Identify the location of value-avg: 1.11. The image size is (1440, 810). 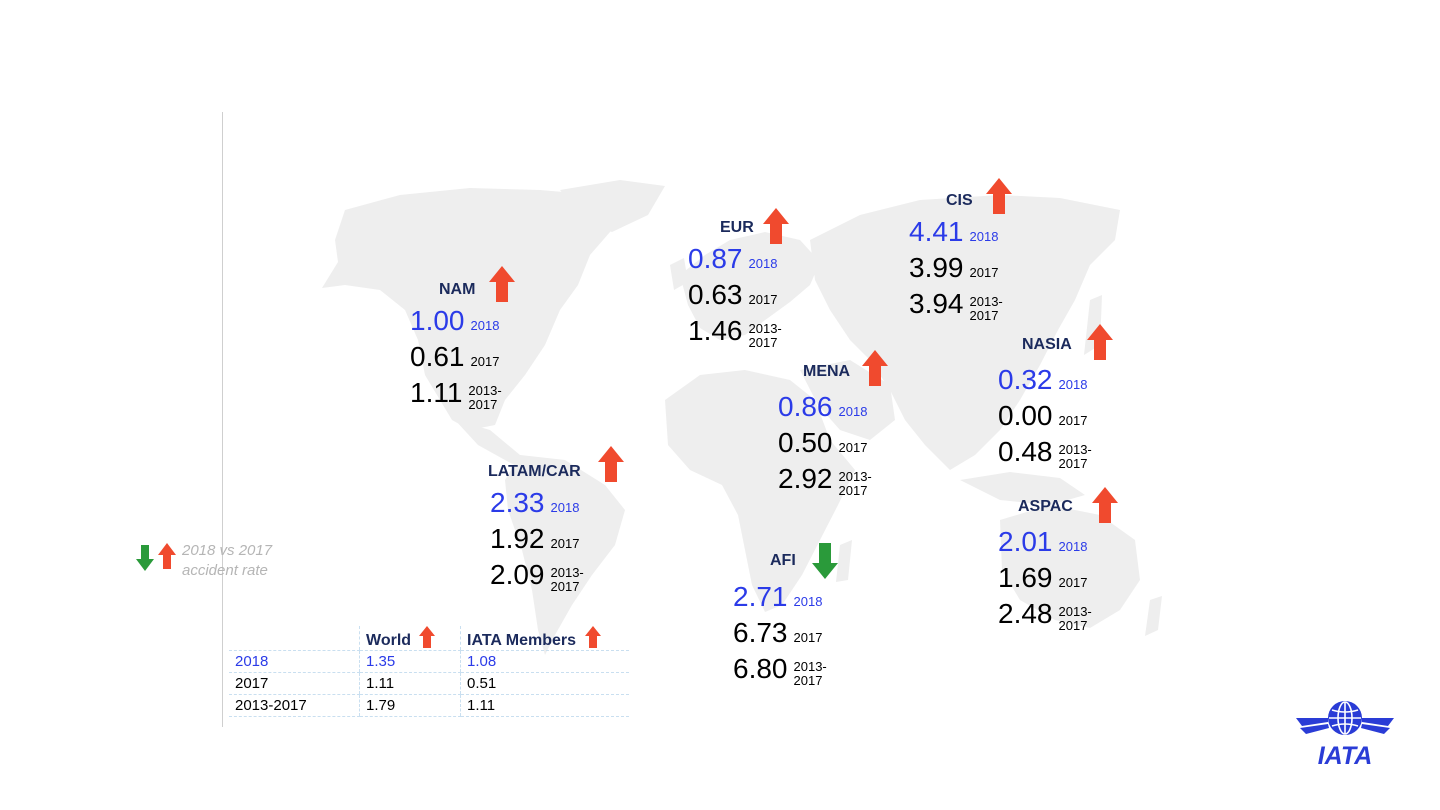
(436, 392).